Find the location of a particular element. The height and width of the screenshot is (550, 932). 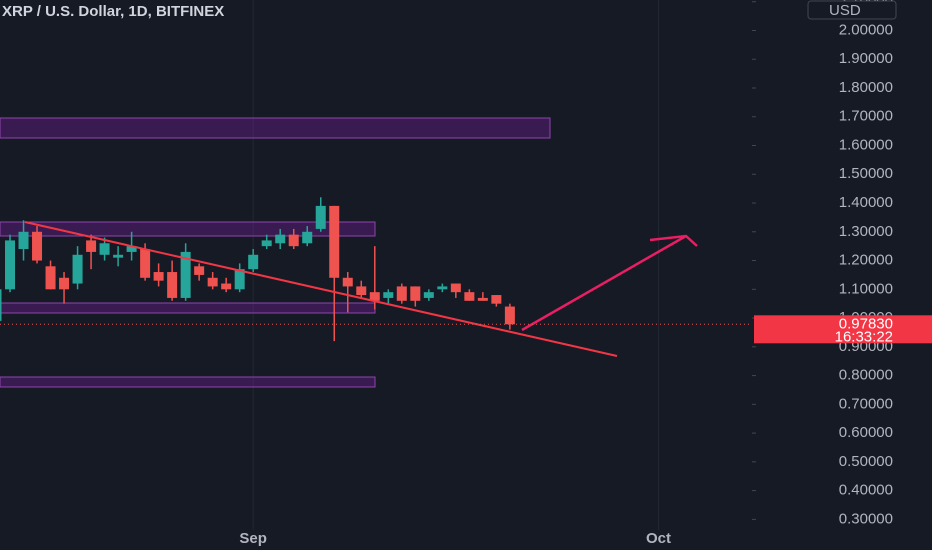

y-tick-label: 1.90000 is located at coordinates (866, 58).